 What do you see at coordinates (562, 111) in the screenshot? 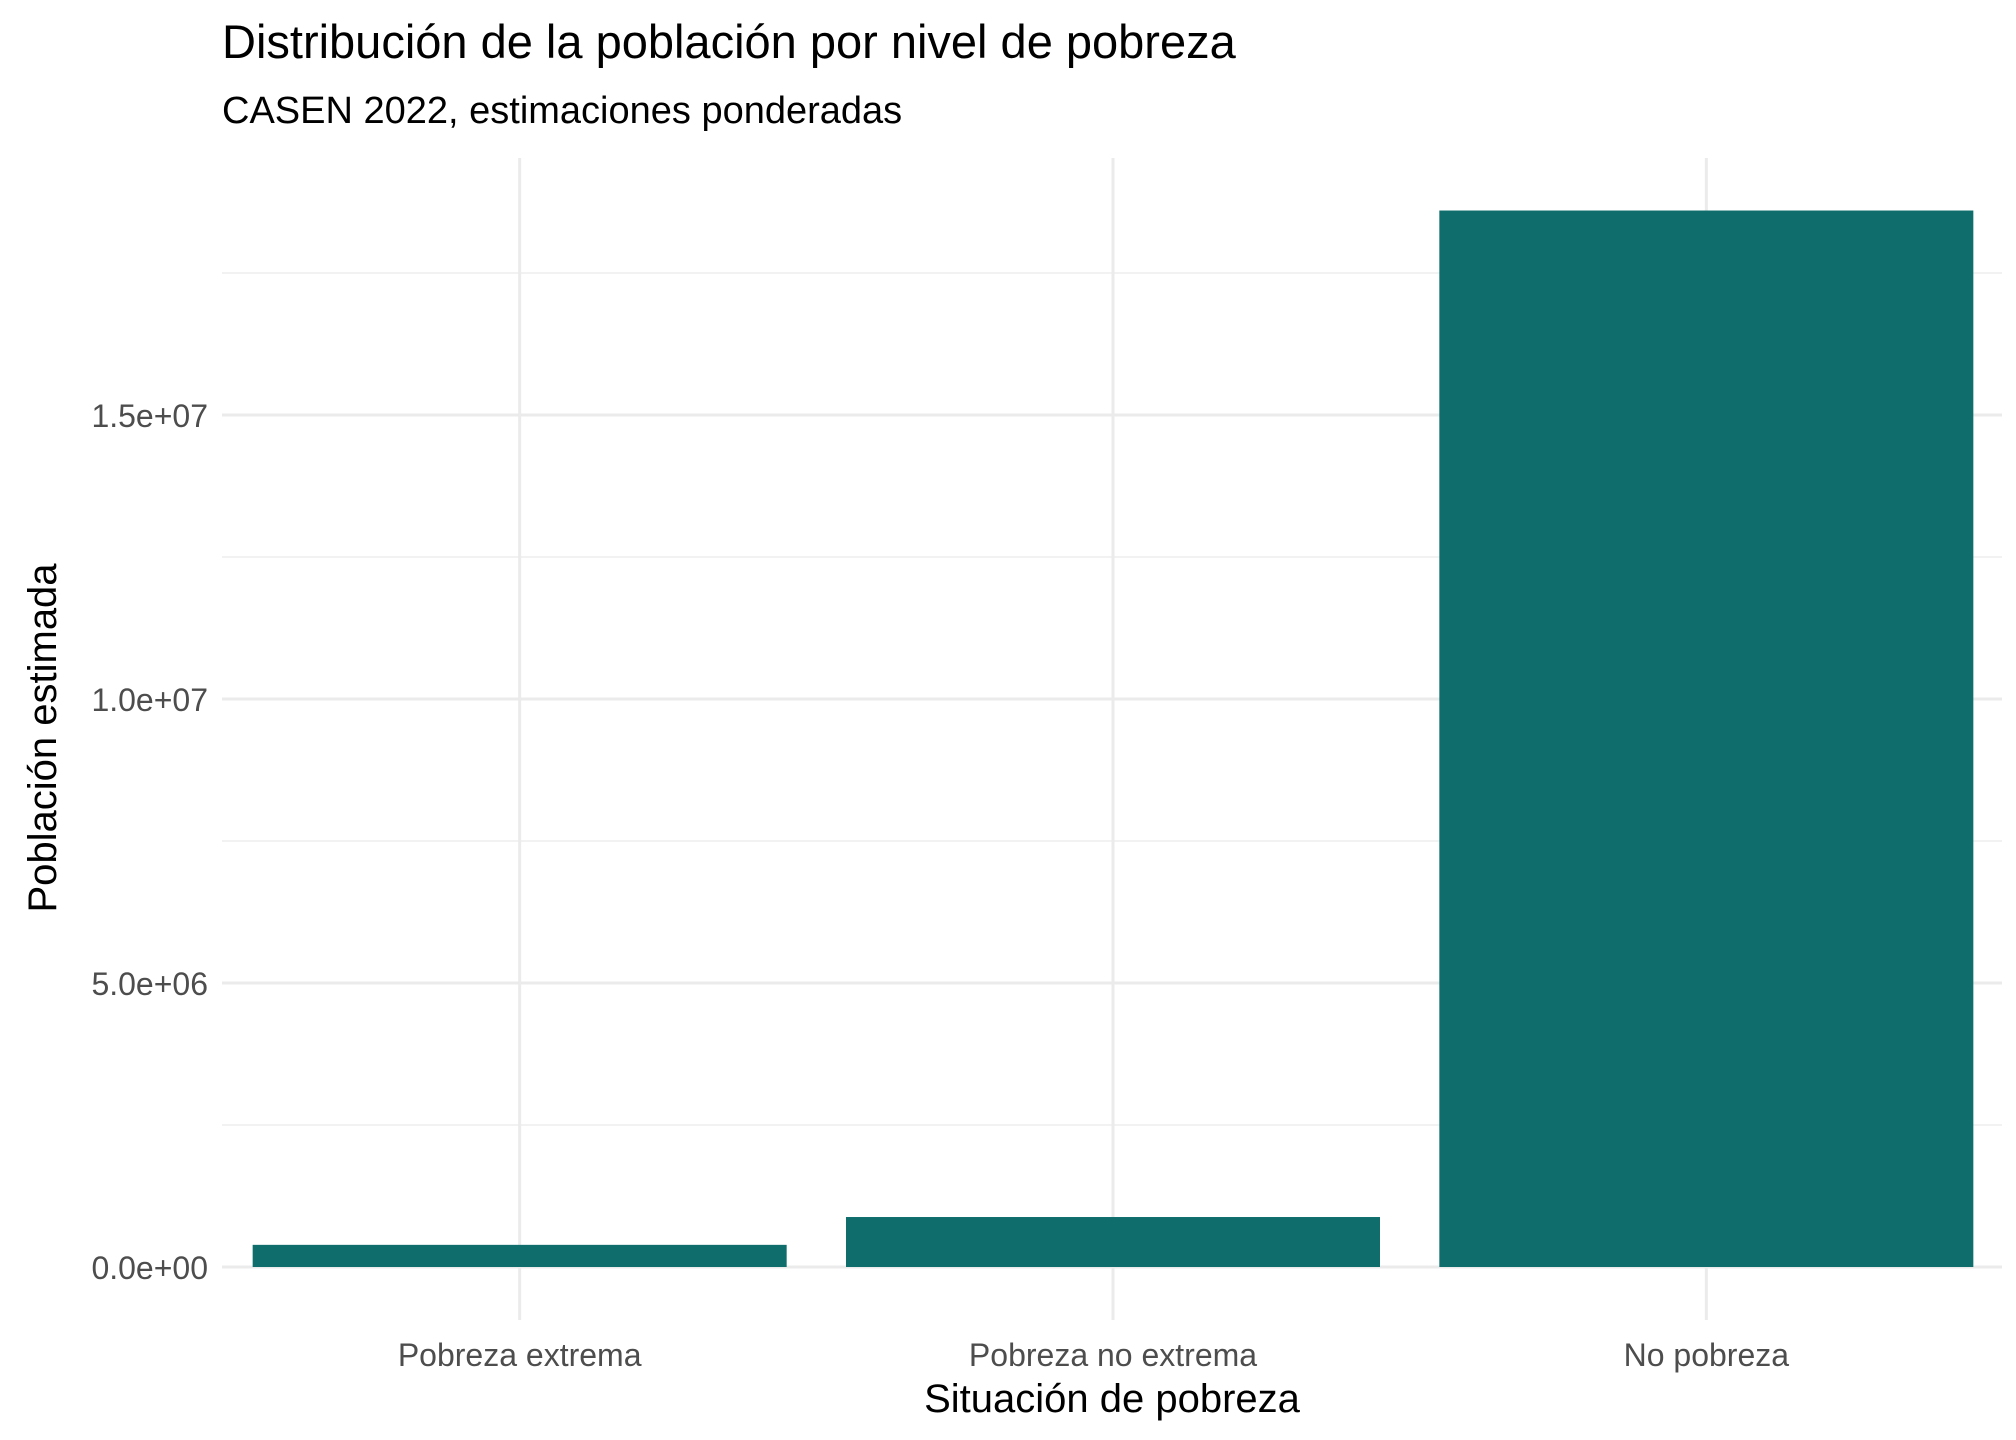
I see `chart-subtitle: CASEN 2022, estimaciones ponderadas` at bounding box center [562, 111].